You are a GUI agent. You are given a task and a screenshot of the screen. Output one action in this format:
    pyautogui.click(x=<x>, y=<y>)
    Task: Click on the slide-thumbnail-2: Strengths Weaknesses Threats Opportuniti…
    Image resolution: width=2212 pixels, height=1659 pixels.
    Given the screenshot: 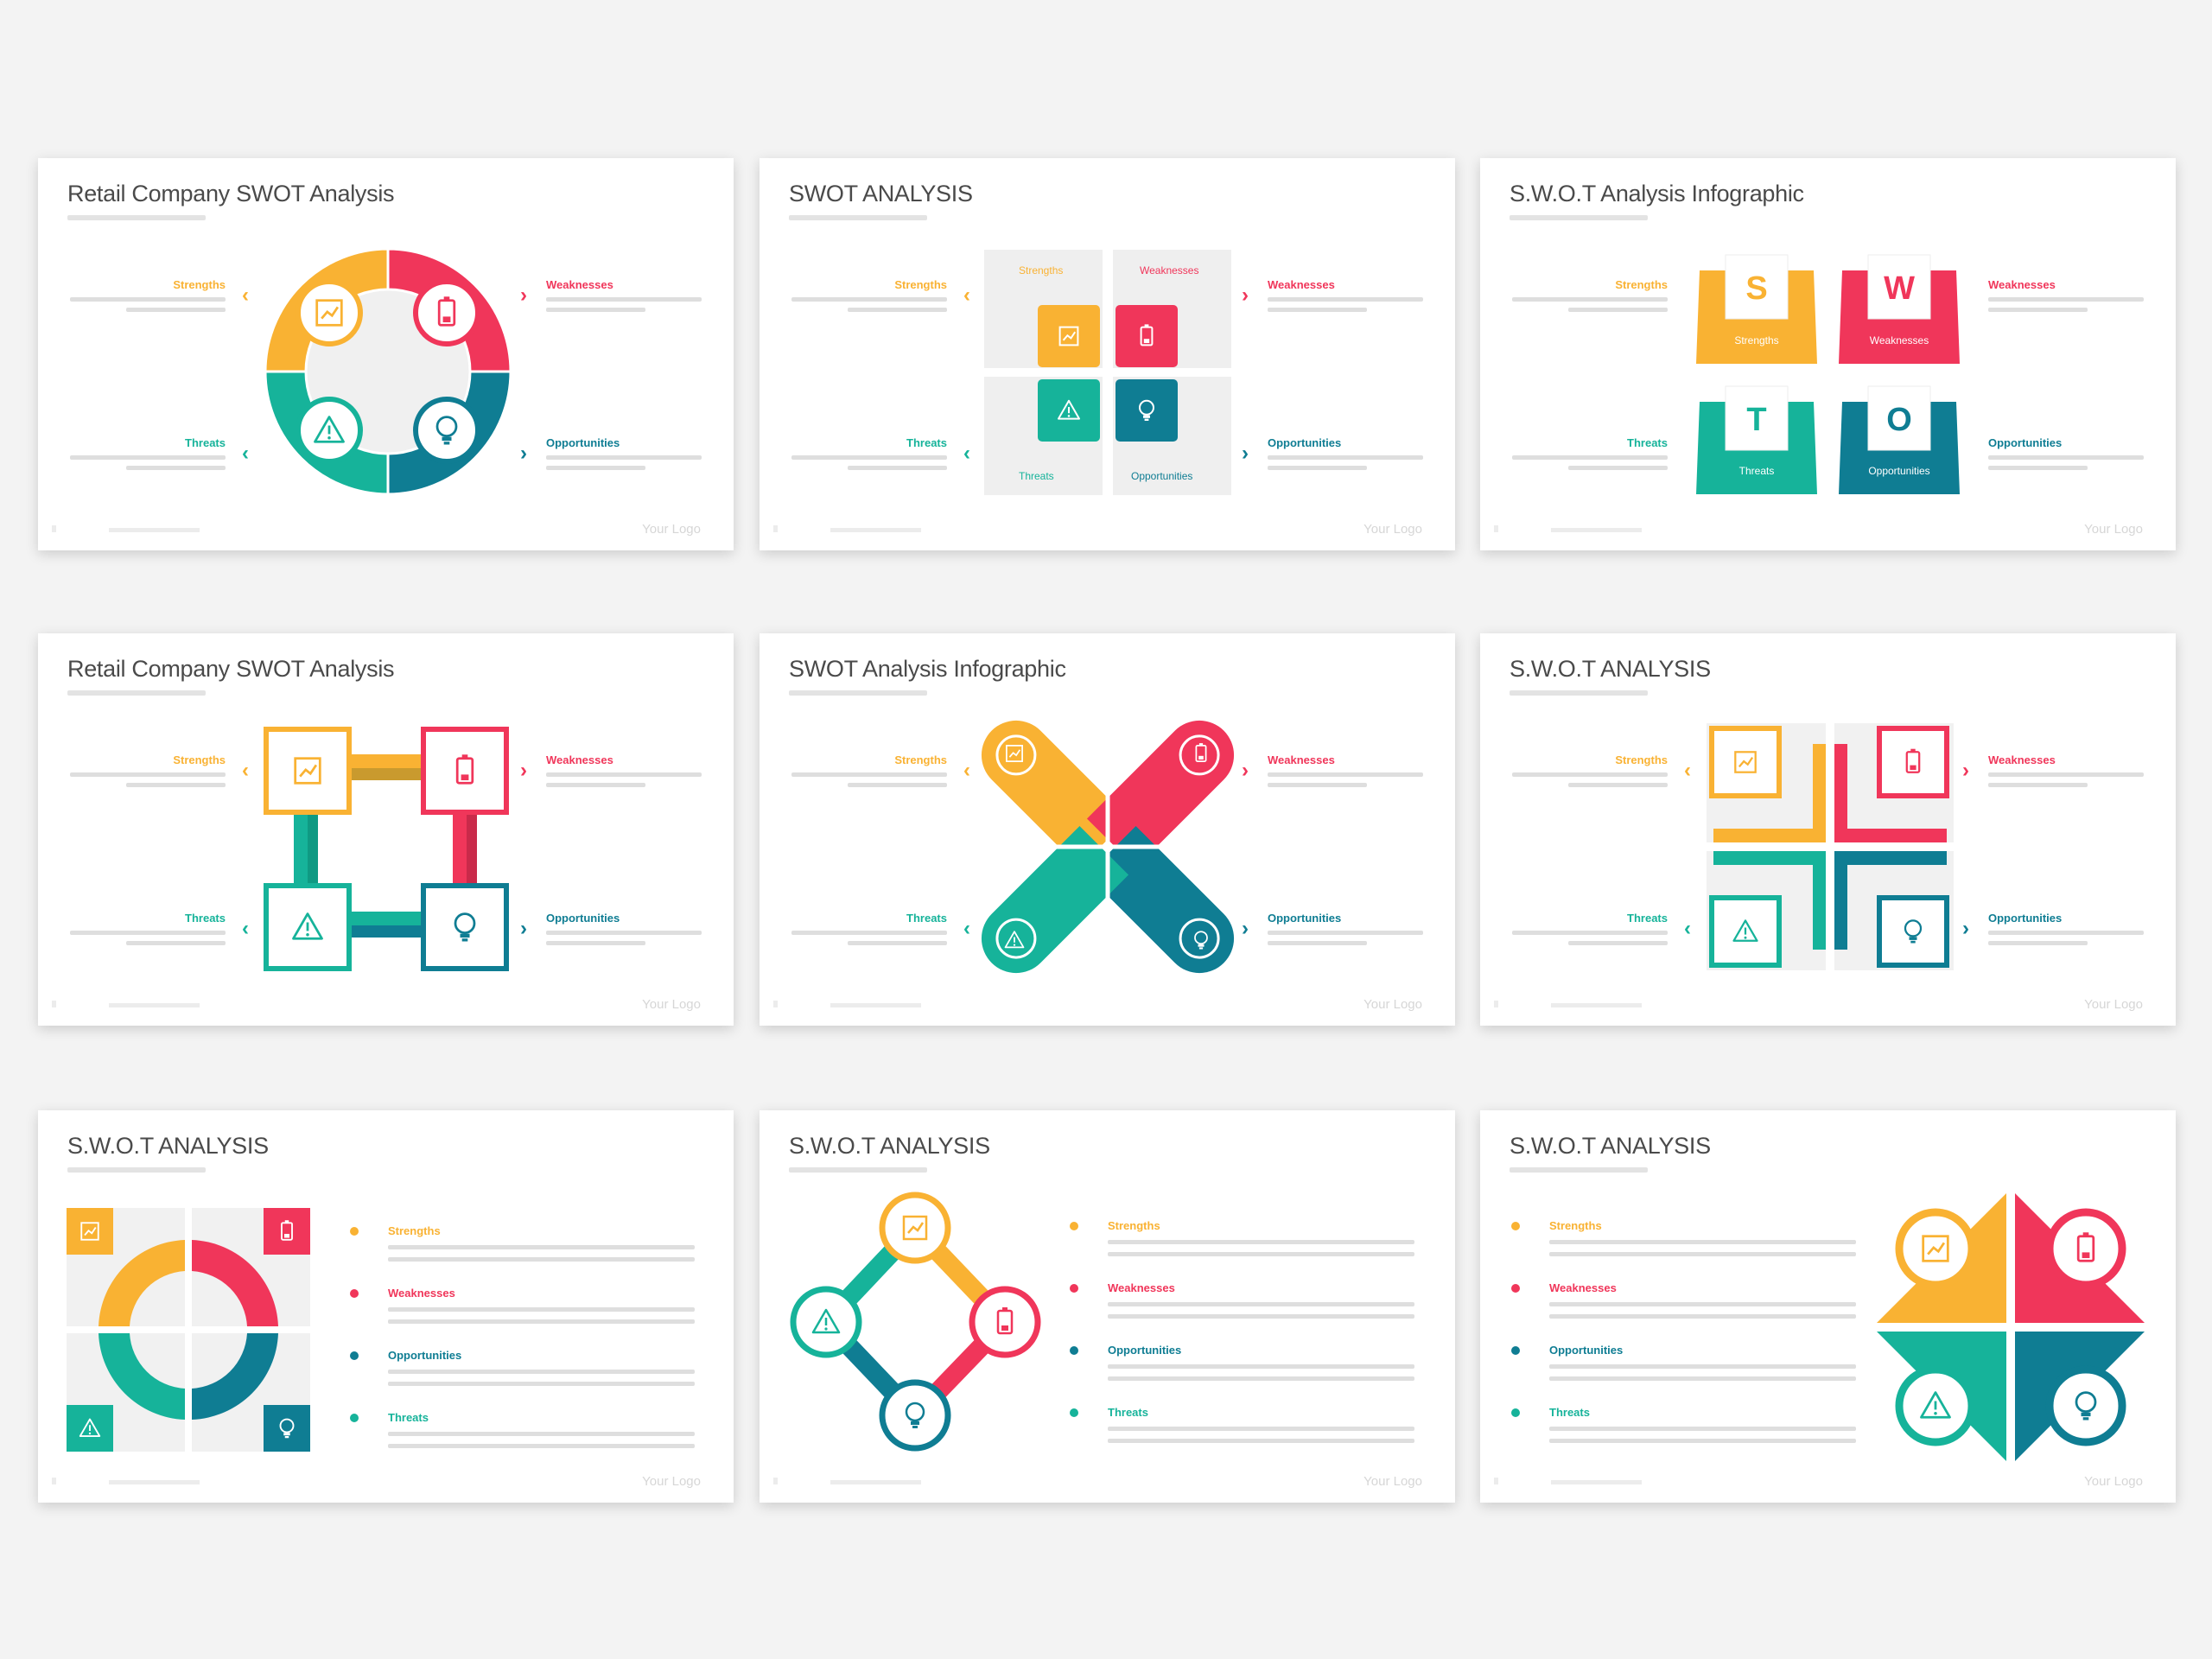 What is the action you would take?
    pyautogui.click(x=1107, y=354)
    